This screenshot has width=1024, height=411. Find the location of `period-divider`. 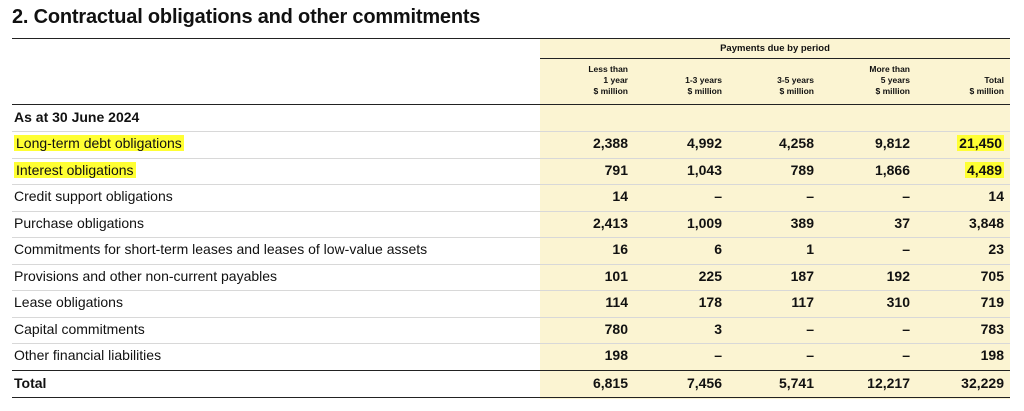

period-divider is located at coordinates (775, 58).